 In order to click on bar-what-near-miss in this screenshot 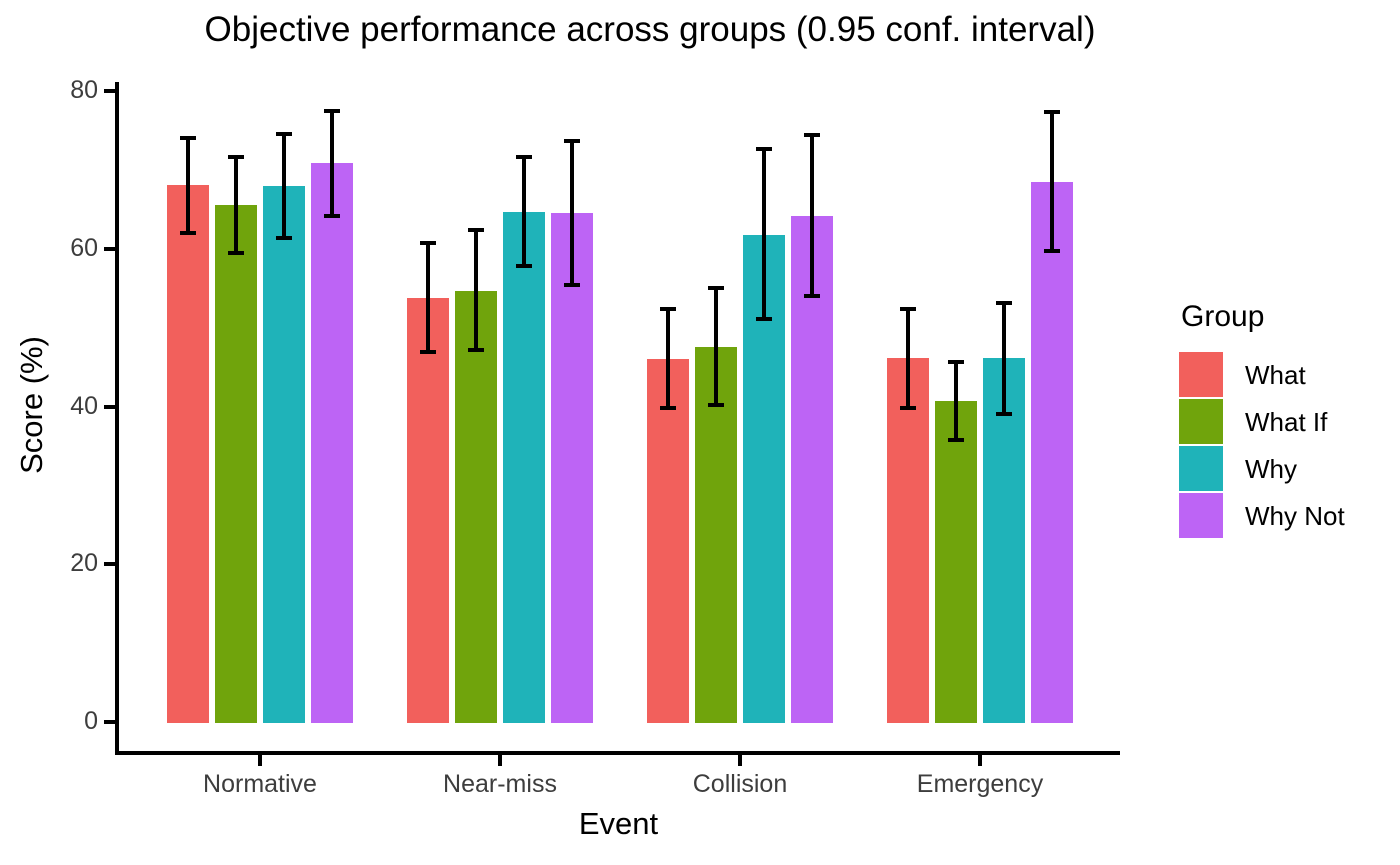, I will do `click(428, 510)`.